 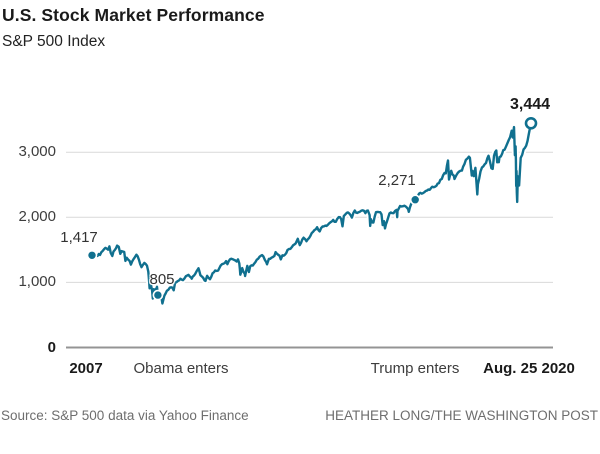 What do you see at coordinates (397, 180) in the screenshot?
I see `annotation-label: 2,271` at bounding box center [397, 180].